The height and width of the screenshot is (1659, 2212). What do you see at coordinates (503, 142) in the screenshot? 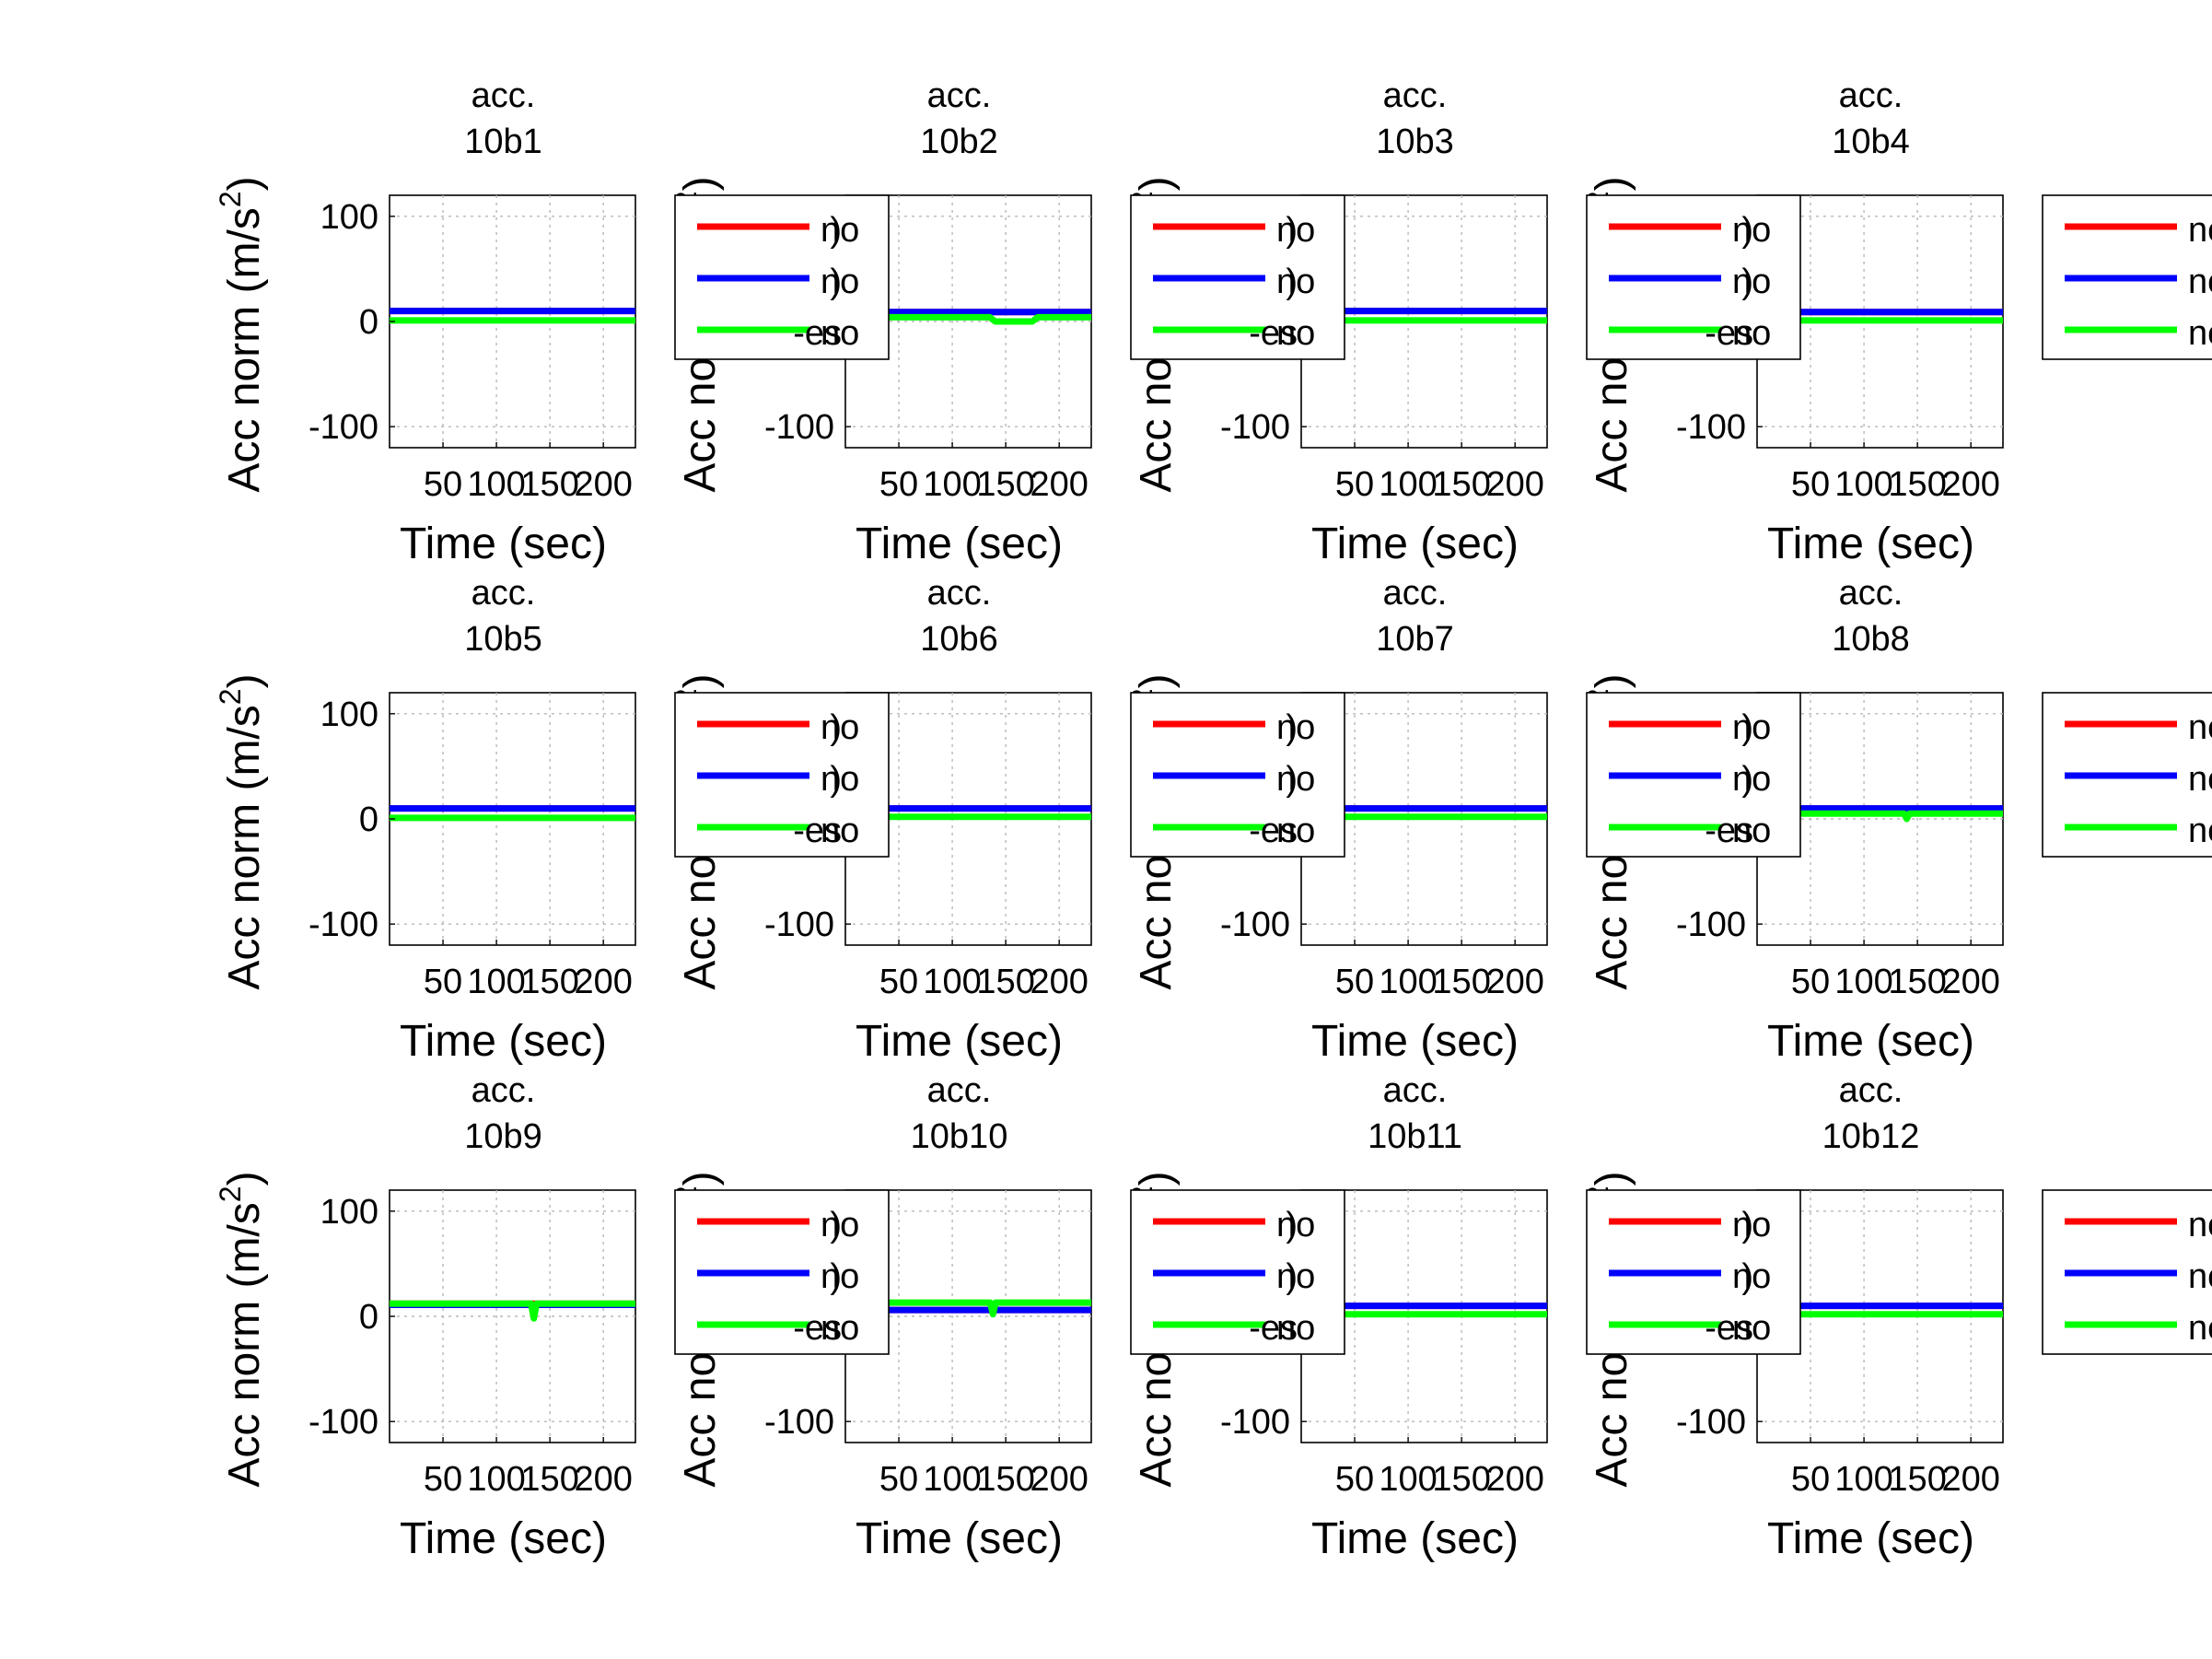
I see `subplot-title-line2: 10b1` at bounding box center [503, 142].